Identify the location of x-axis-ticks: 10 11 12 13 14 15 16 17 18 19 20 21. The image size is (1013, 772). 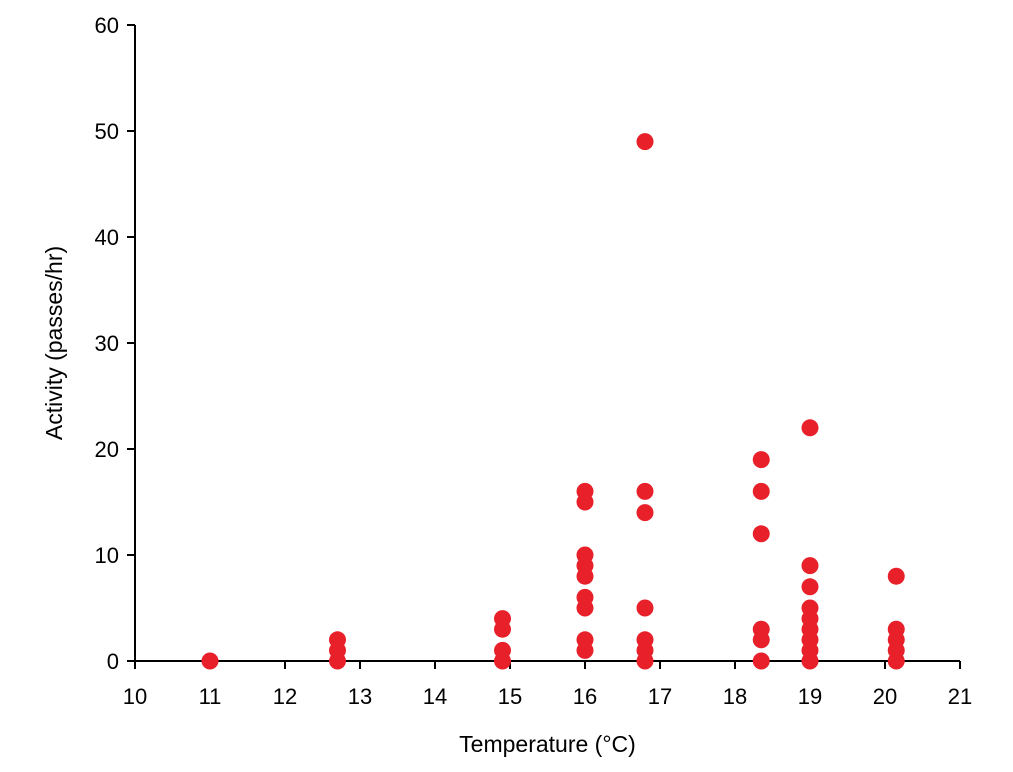
(547, 685).